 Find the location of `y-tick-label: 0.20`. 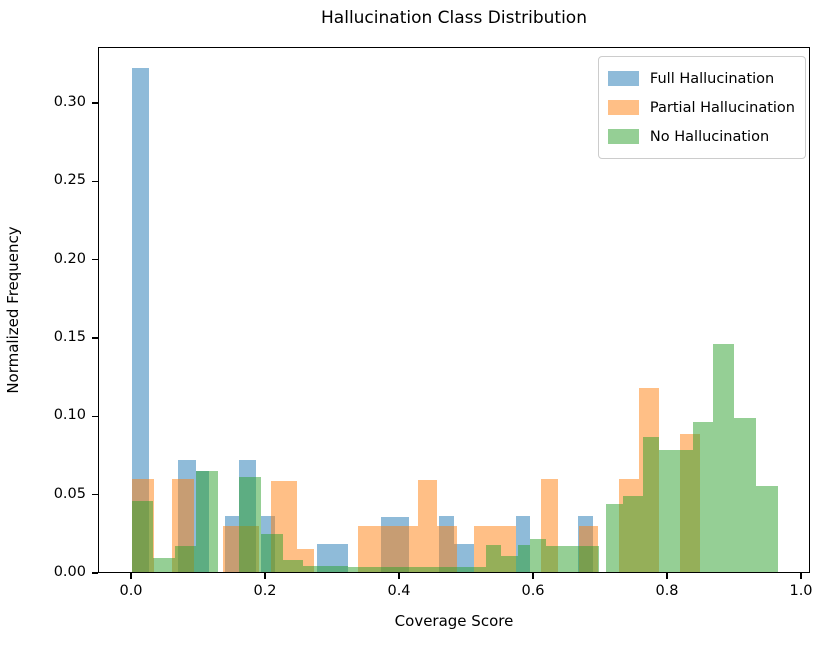

y-tick-label: 0.20 is located at coordinates (69, 258).